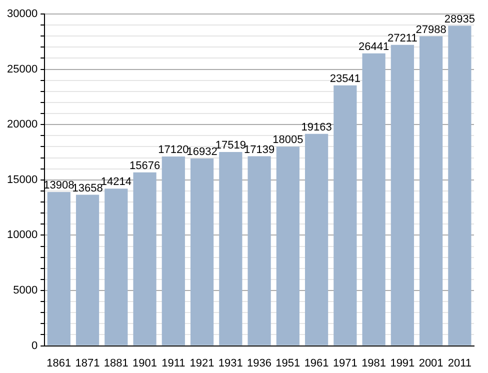  What do you see at coordinates (202, 152) in the screenshot?
I see `data-label: 16932` at bounding box center [202, 152].